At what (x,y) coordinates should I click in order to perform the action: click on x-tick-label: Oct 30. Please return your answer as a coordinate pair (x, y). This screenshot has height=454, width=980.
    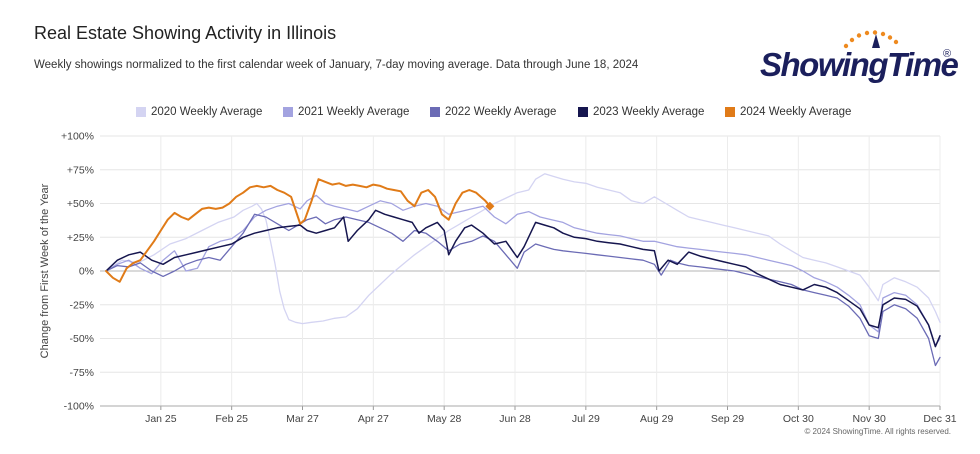
    Looking at the image, I should click on (798, 419).